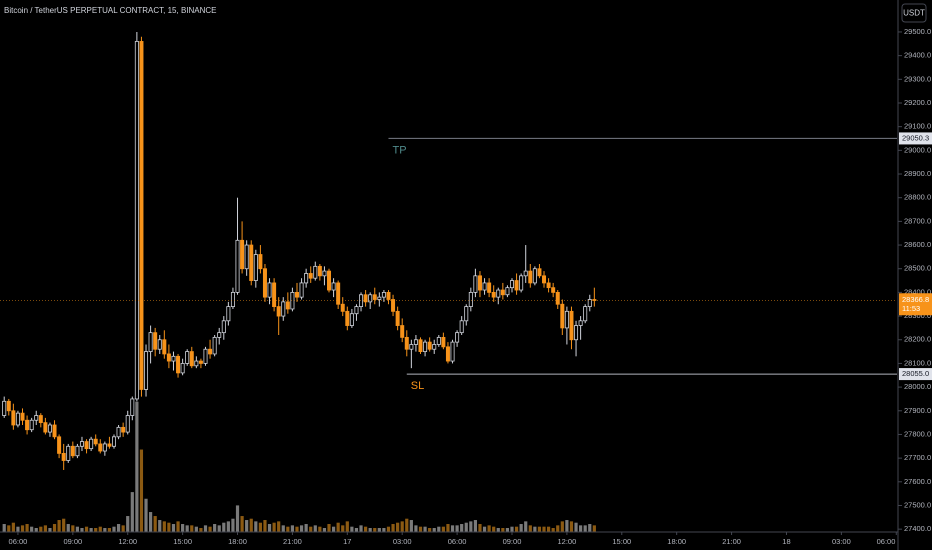  What do you see at coordinates (917, 528) in the screenshot?
I see `y-tick-label: 27400.0` at bounding box center [917, 528].